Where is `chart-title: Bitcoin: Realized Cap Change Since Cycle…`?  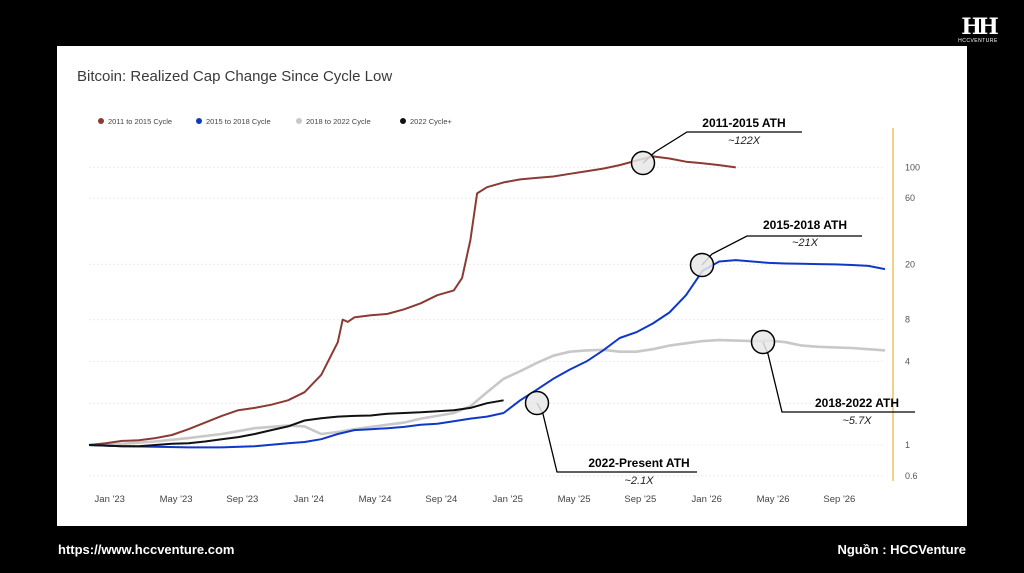
chart-title: Bitcoin: Realized Cap Change Since Cycle… is located at coordinates (235, 76).